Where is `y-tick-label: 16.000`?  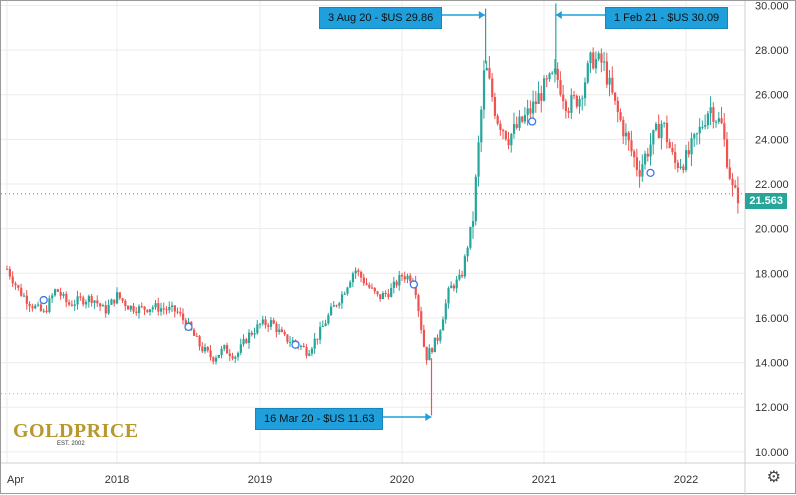 y-tick-label: 16.000 is located at coordinates (772, 319).